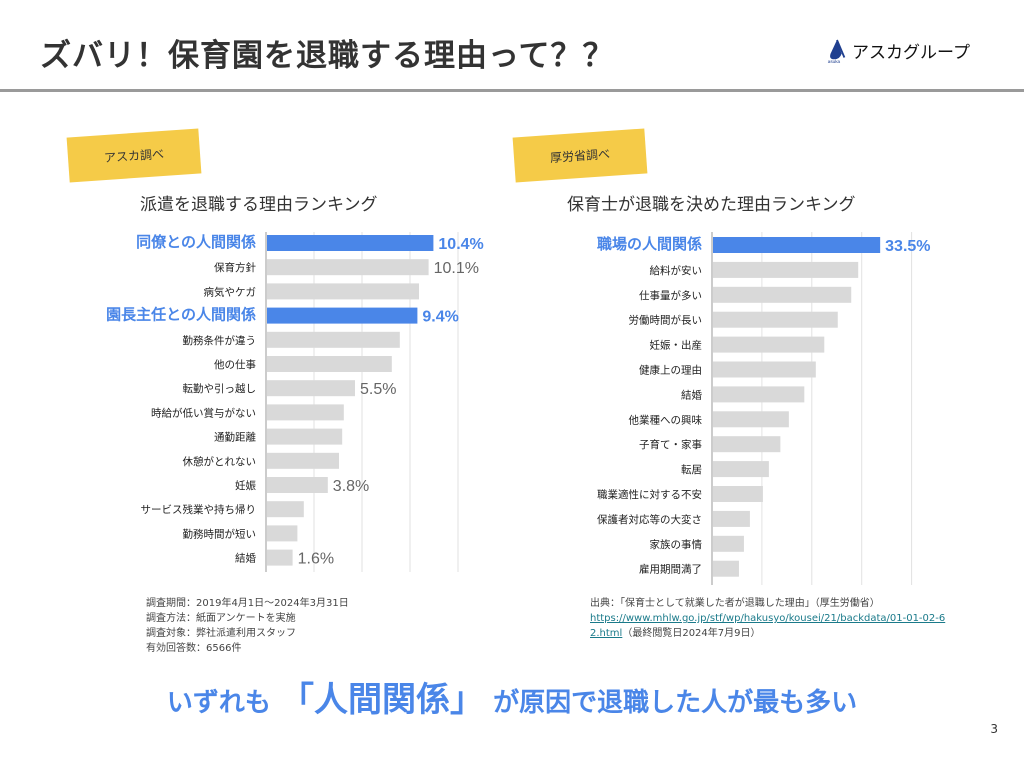 The image size is (1024, 768). What do you see at coordinates (247, 603) in the screenshot?
I see `note-line: 調査期間：2019年4月1日～2024年3月31日` at bounding box center [247, 603].